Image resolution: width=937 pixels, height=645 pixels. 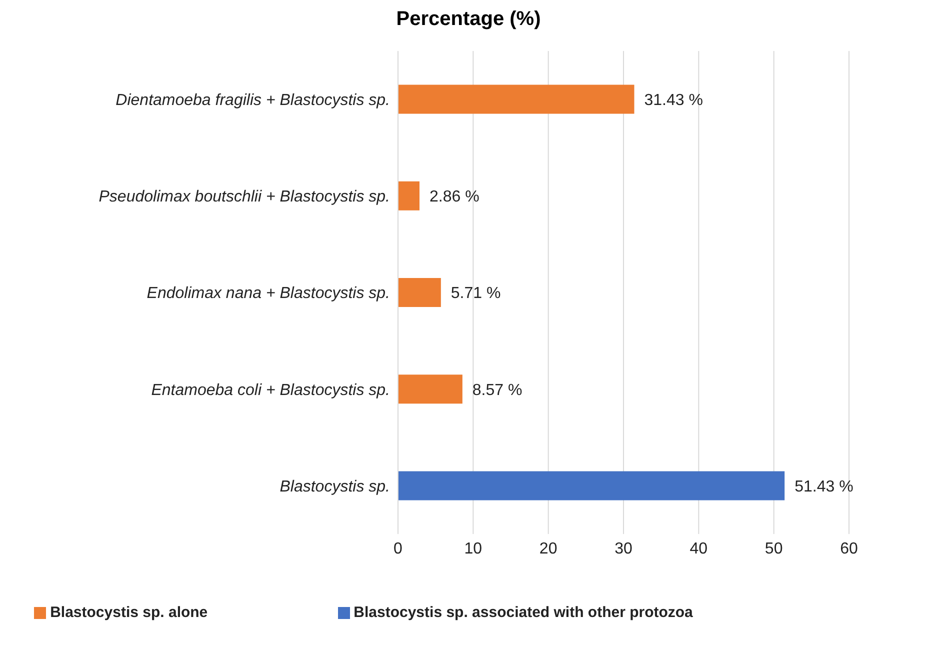 I want to click on x-tick-label: 0, so click(x=398, y=549).